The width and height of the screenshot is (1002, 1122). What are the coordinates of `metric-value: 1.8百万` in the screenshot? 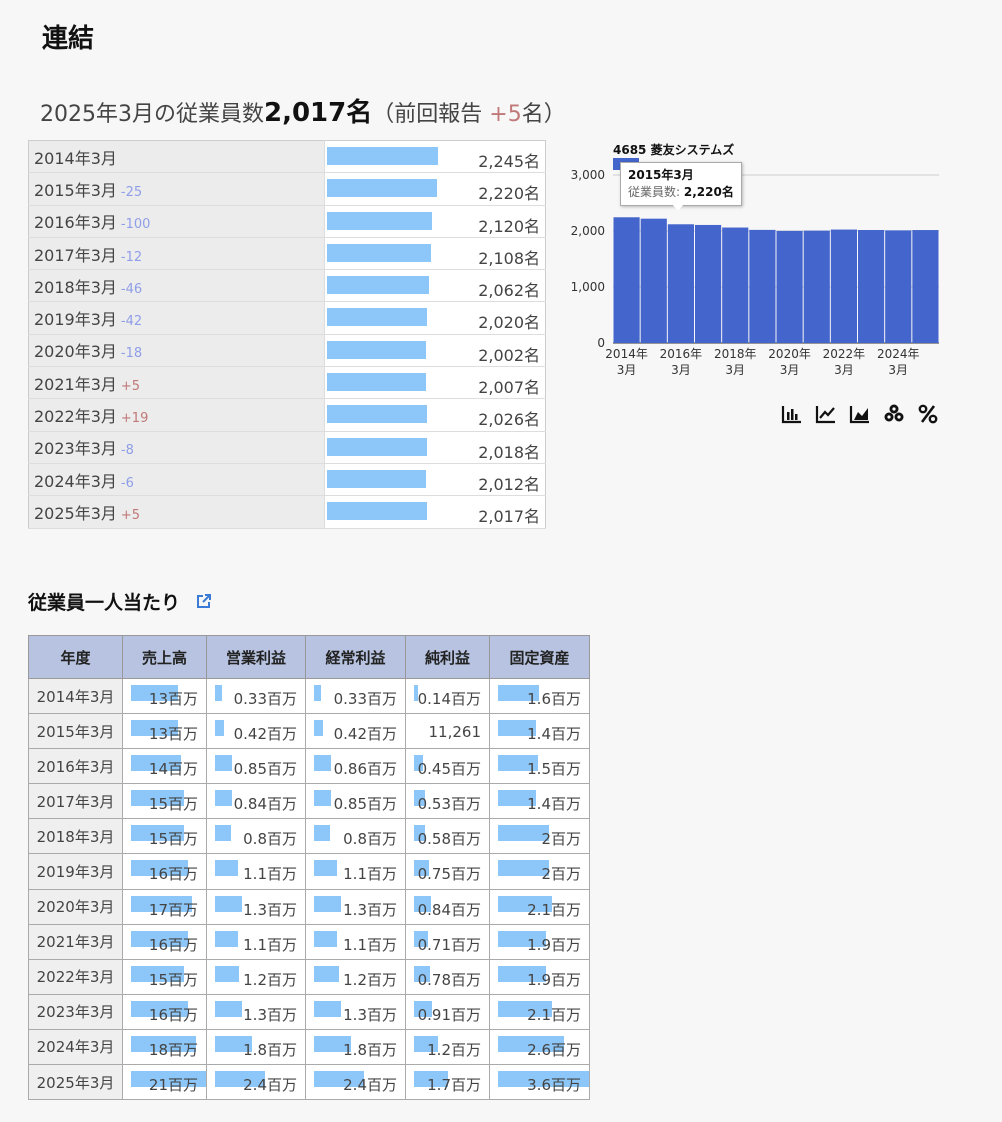 It's located at (370, 1049).